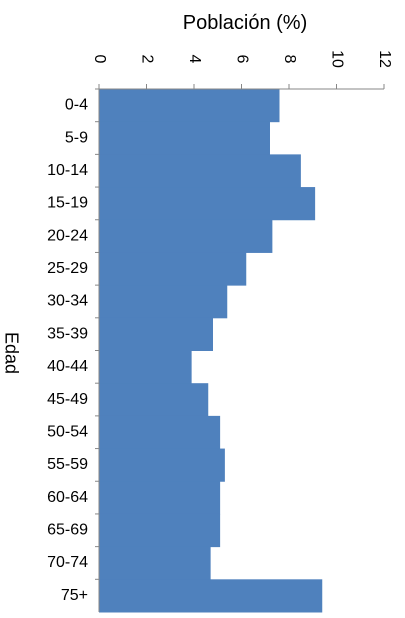 The height and width of the screenshot is (618, 405). What do you see at coordinates (67, 301) in the screenshot?
I see `category-label: 30-34` at bounding box center [67, 301].